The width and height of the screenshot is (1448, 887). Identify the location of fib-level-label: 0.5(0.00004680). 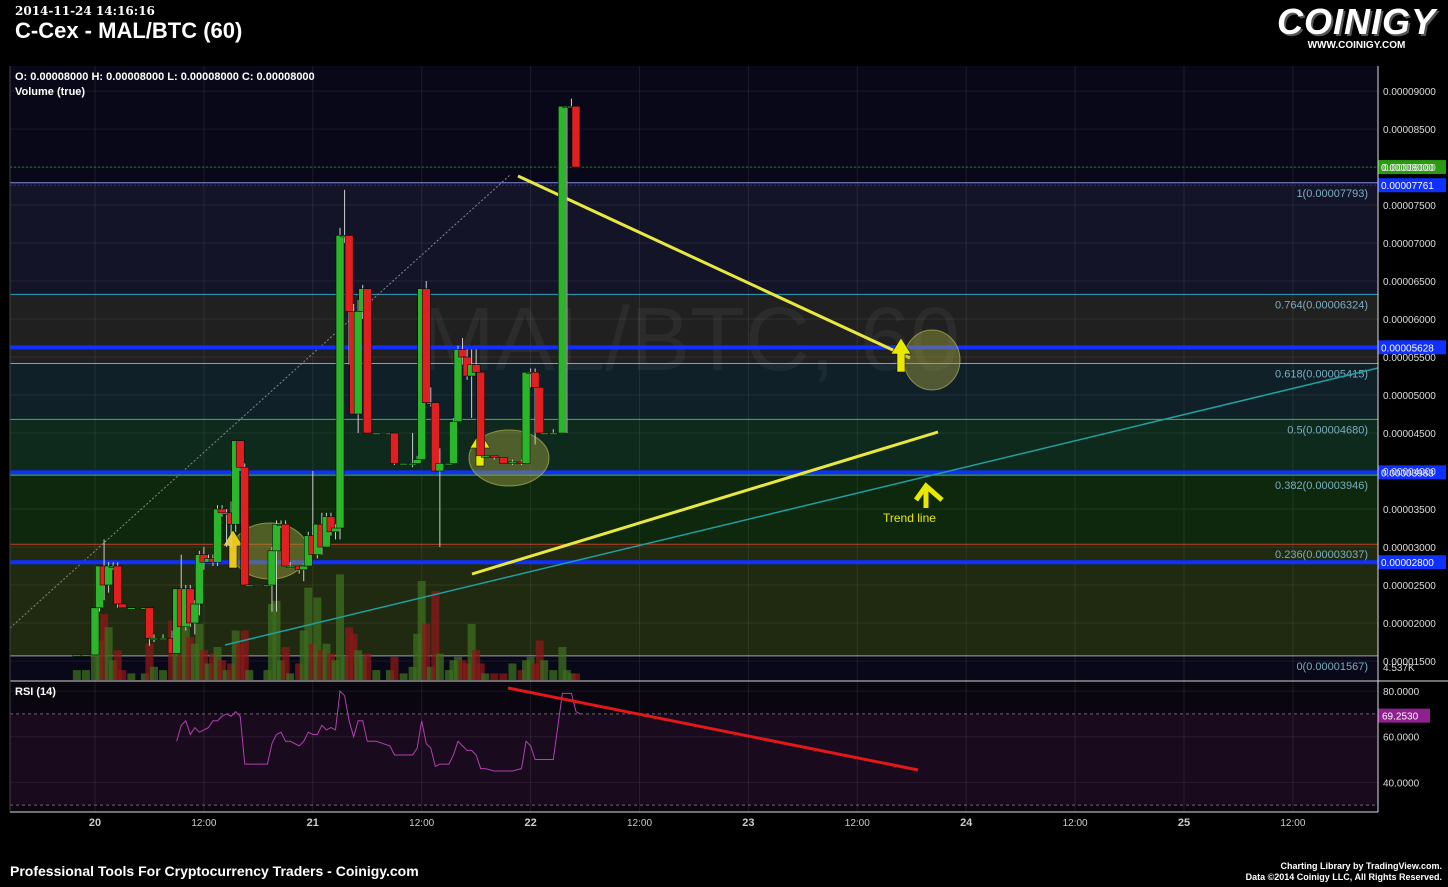
(1327, 430).